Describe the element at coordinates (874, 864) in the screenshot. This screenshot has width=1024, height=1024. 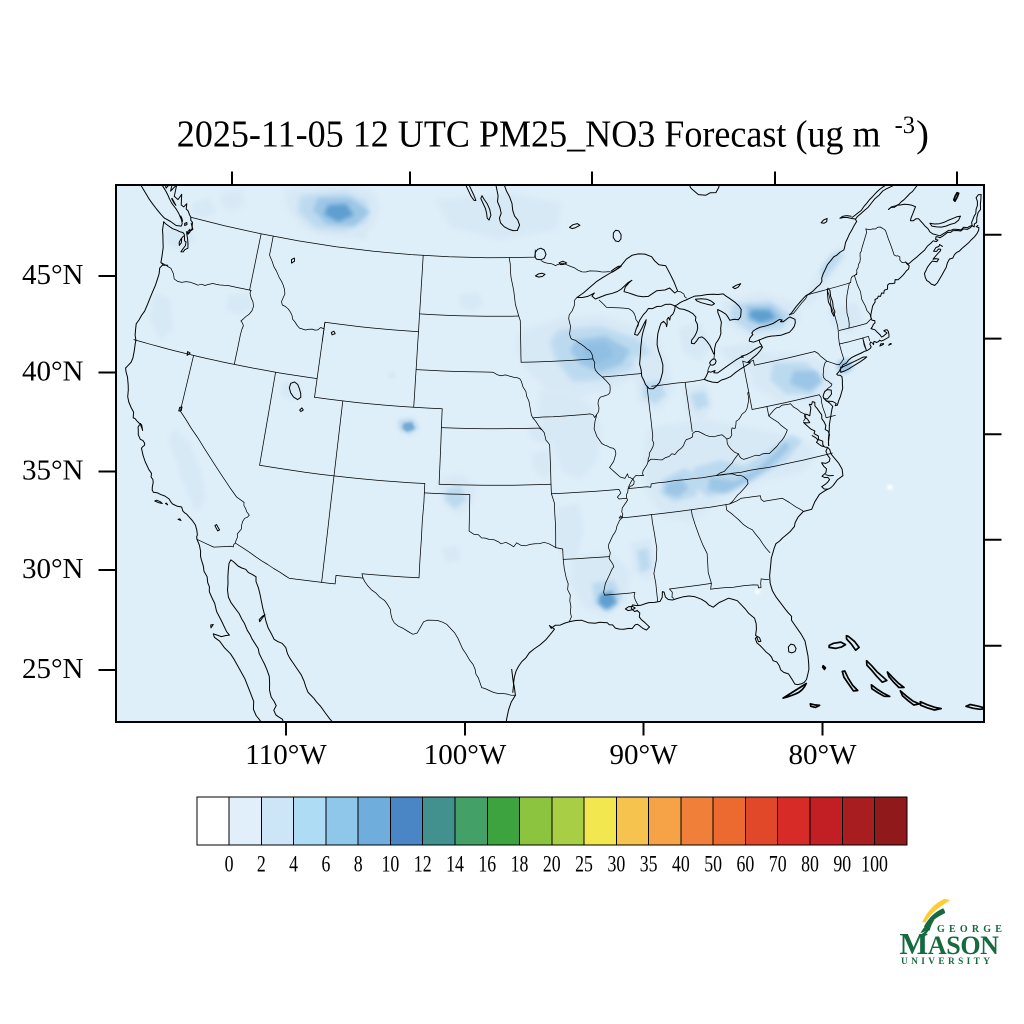
I see `svg-text: 100` at that location.